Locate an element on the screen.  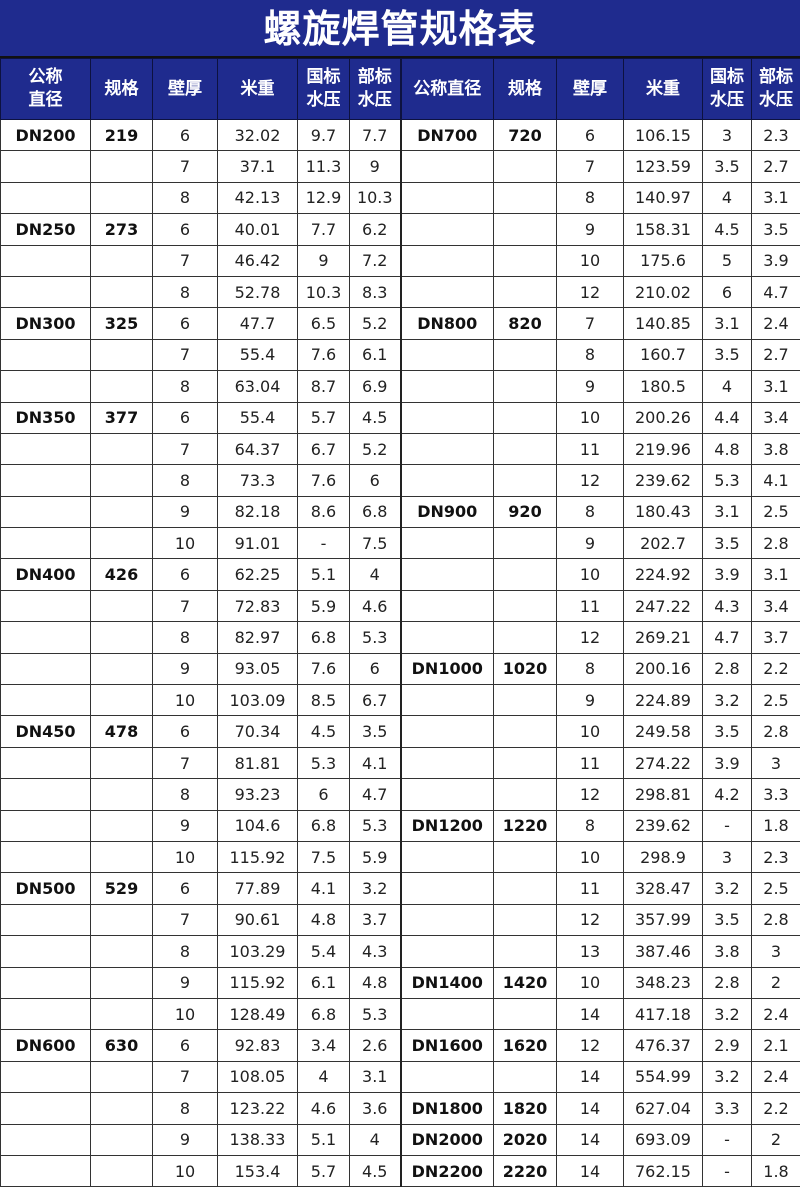
header-ministry-water-pressure: 部标水压 is located at coordinates (776, 89).